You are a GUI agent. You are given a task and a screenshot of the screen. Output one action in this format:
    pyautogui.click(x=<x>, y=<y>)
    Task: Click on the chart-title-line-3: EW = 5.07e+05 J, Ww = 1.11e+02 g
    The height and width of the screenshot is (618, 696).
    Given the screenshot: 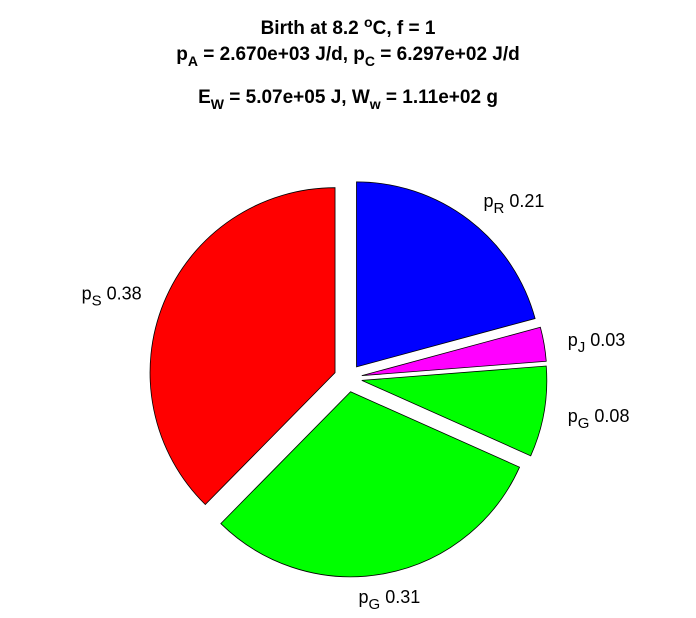 What is the action you would take?
    pyautogui.click(x=348, y=99)
    